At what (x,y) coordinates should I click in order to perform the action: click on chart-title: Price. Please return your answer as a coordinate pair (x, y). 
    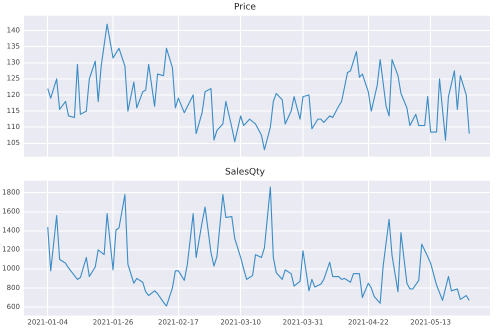
    Looking at the image, I should click on (245, 7).